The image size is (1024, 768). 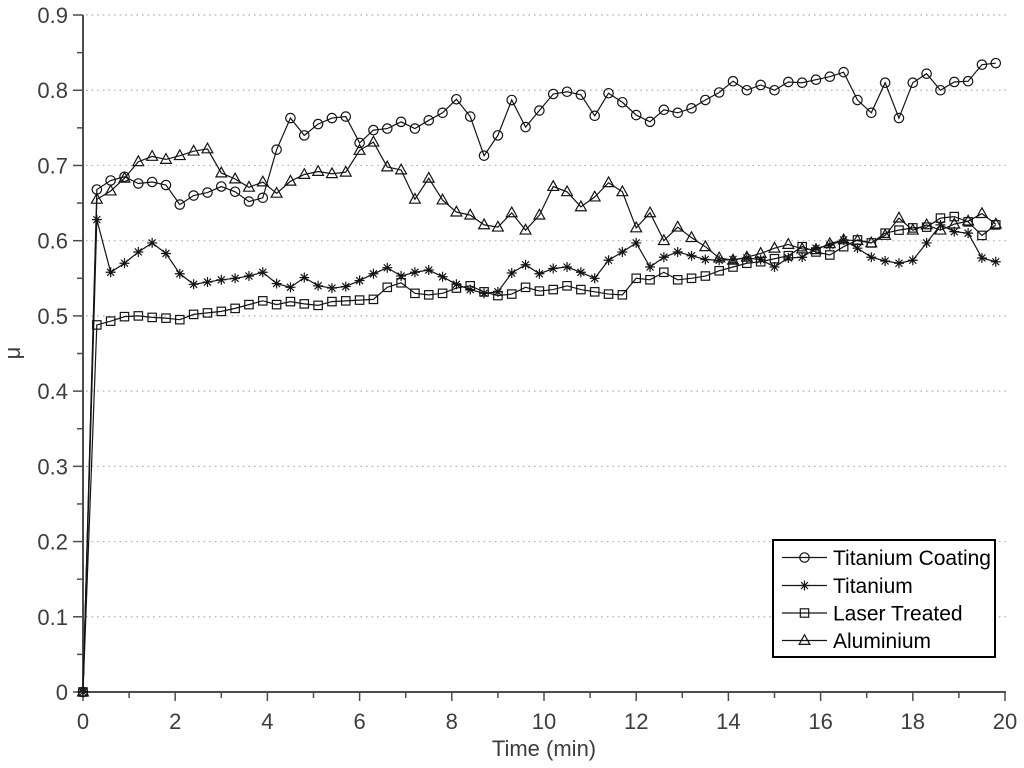 I want to click on y-tick-label: 0, so click(x=62, y=692).